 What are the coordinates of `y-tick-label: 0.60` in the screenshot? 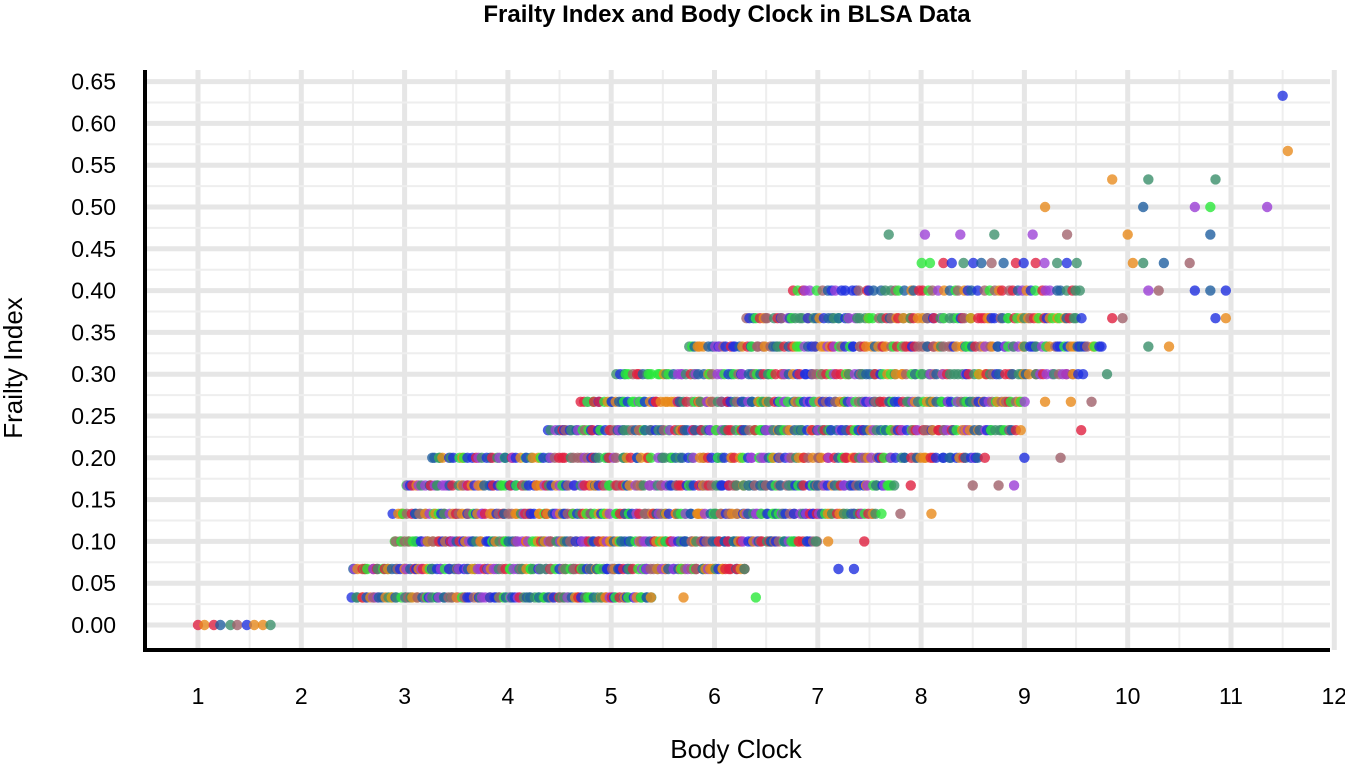 It's located at (93, 123).